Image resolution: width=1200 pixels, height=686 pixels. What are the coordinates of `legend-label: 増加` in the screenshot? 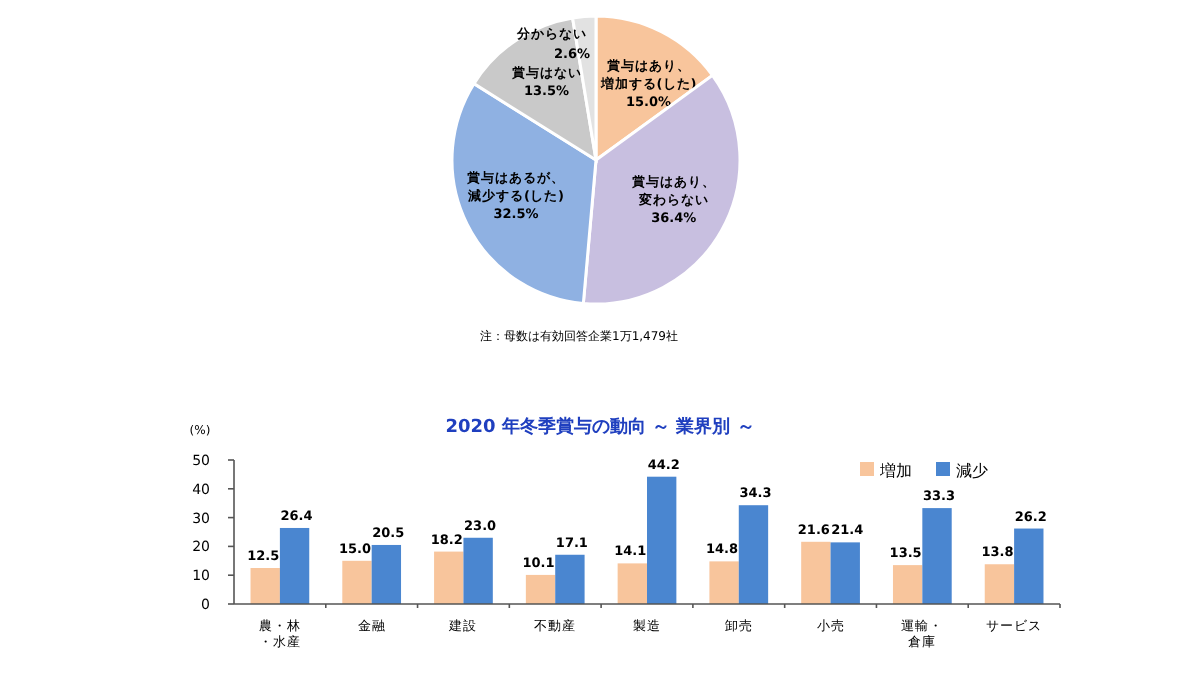 It's located at (895, 471).